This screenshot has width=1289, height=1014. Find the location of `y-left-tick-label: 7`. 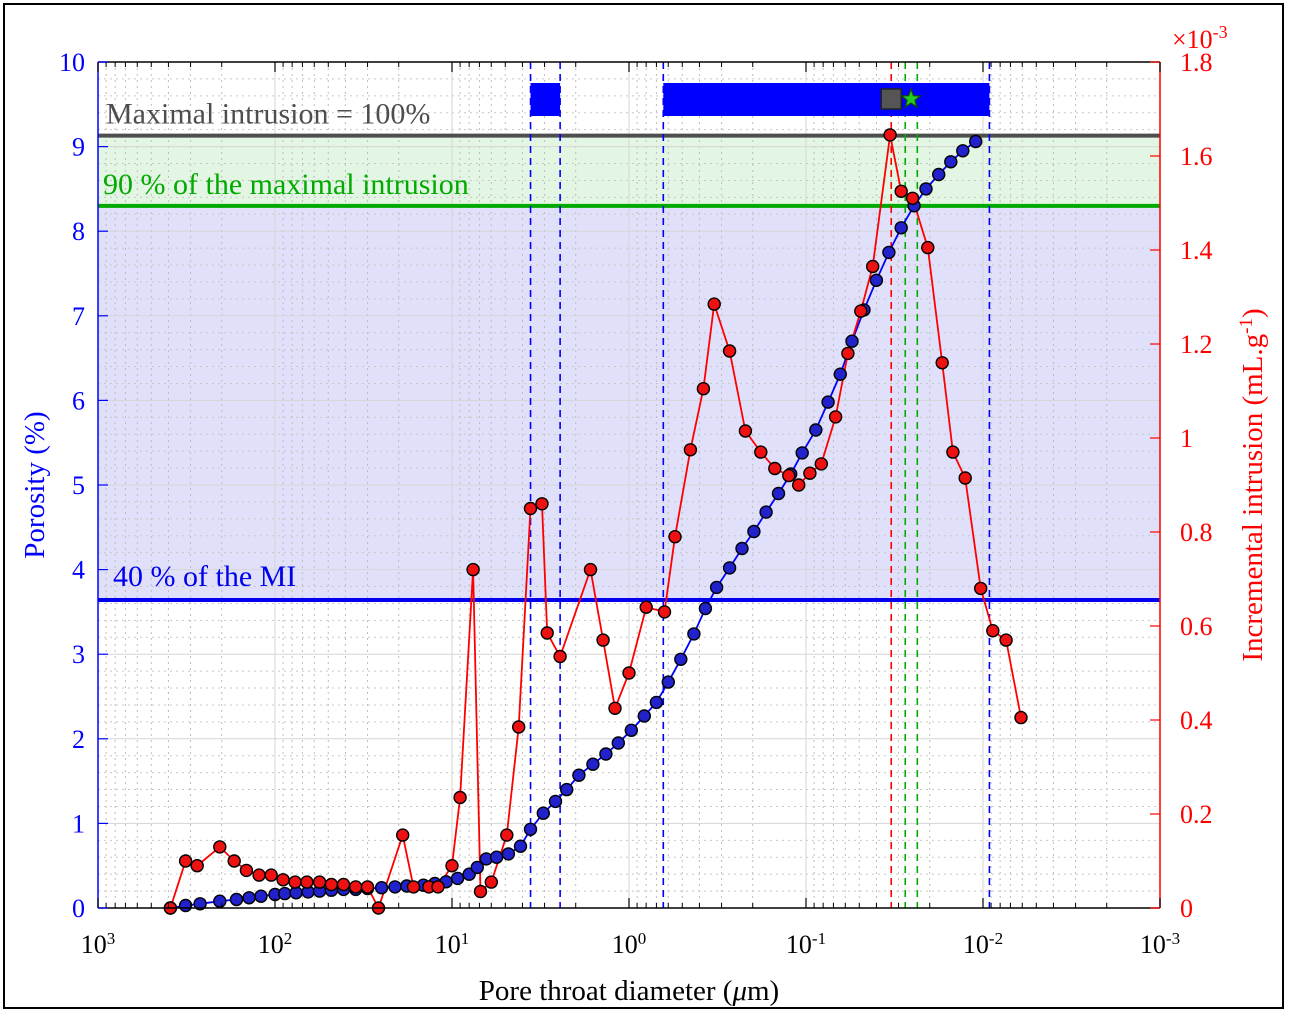

y-left-tick-label: 7 is located at coordinates (78, 316).